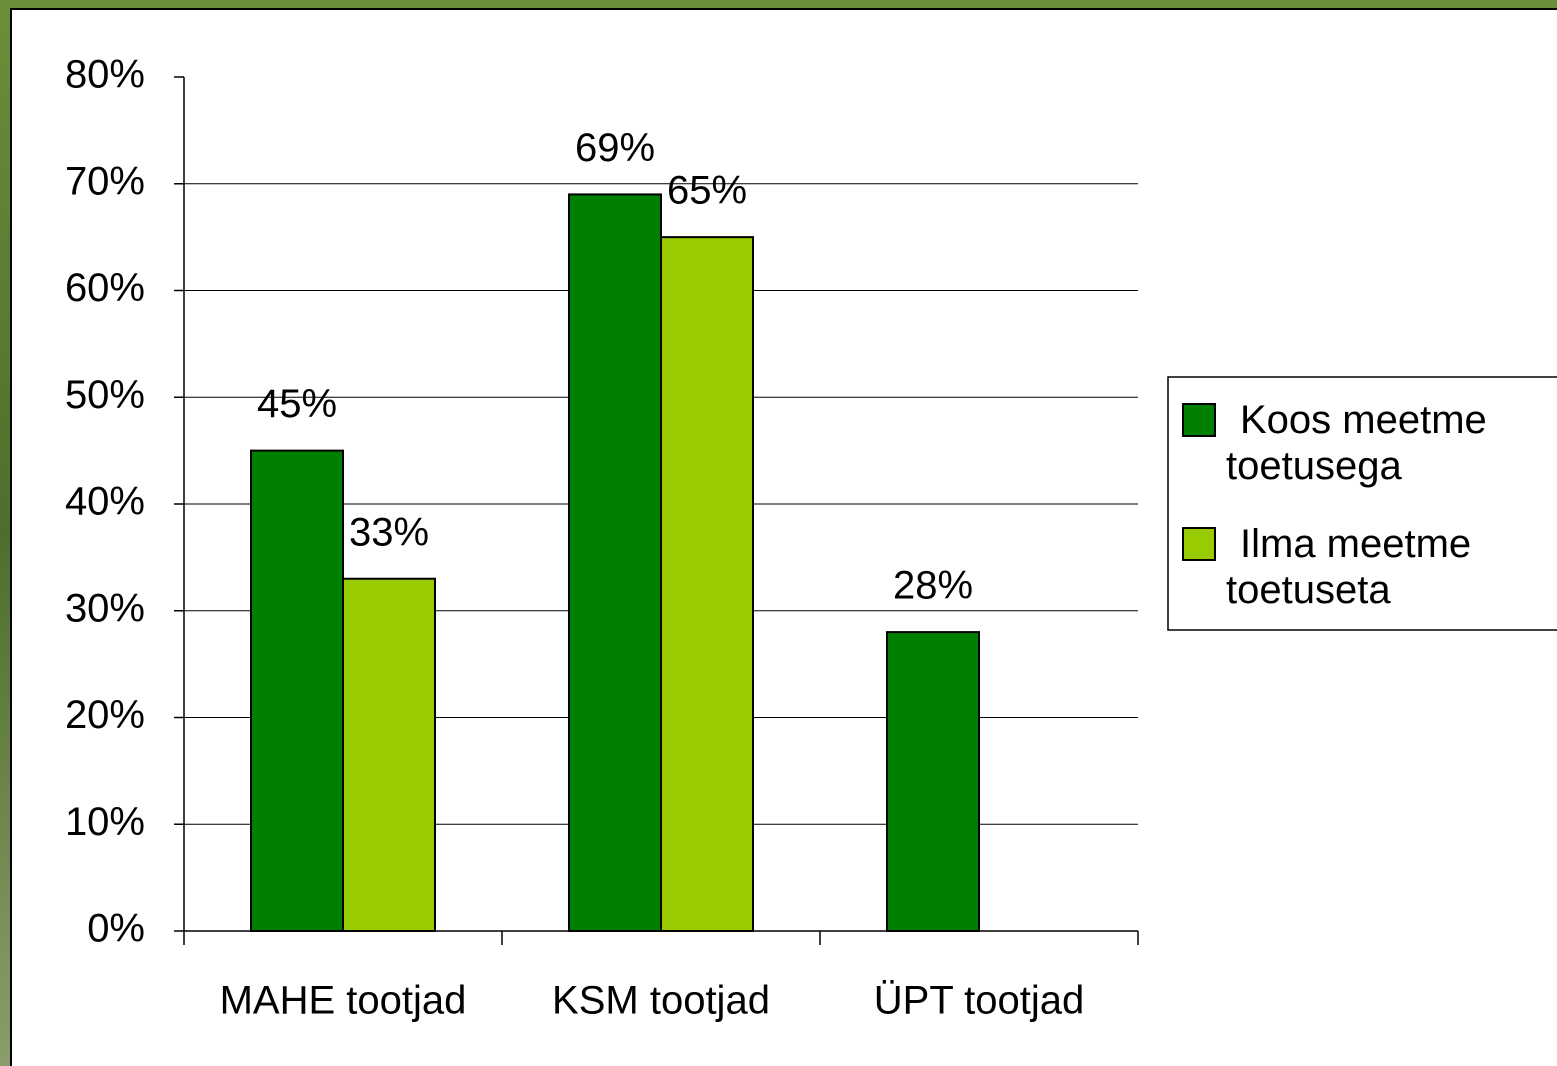  Describe the element at coordinates (1349, 567) in the screenshot. I see `legend-label: Ilma meetme toetuseta` at that location.